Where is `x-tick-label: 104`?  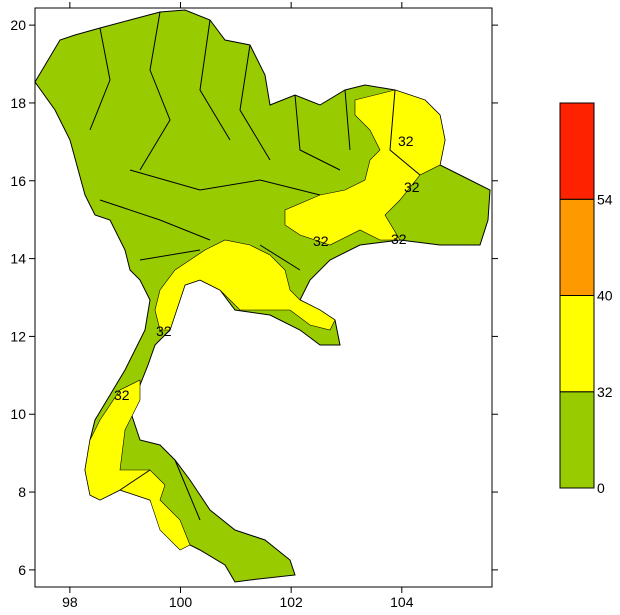 x-tick-label: 104 is located at coordinates (402, 602).